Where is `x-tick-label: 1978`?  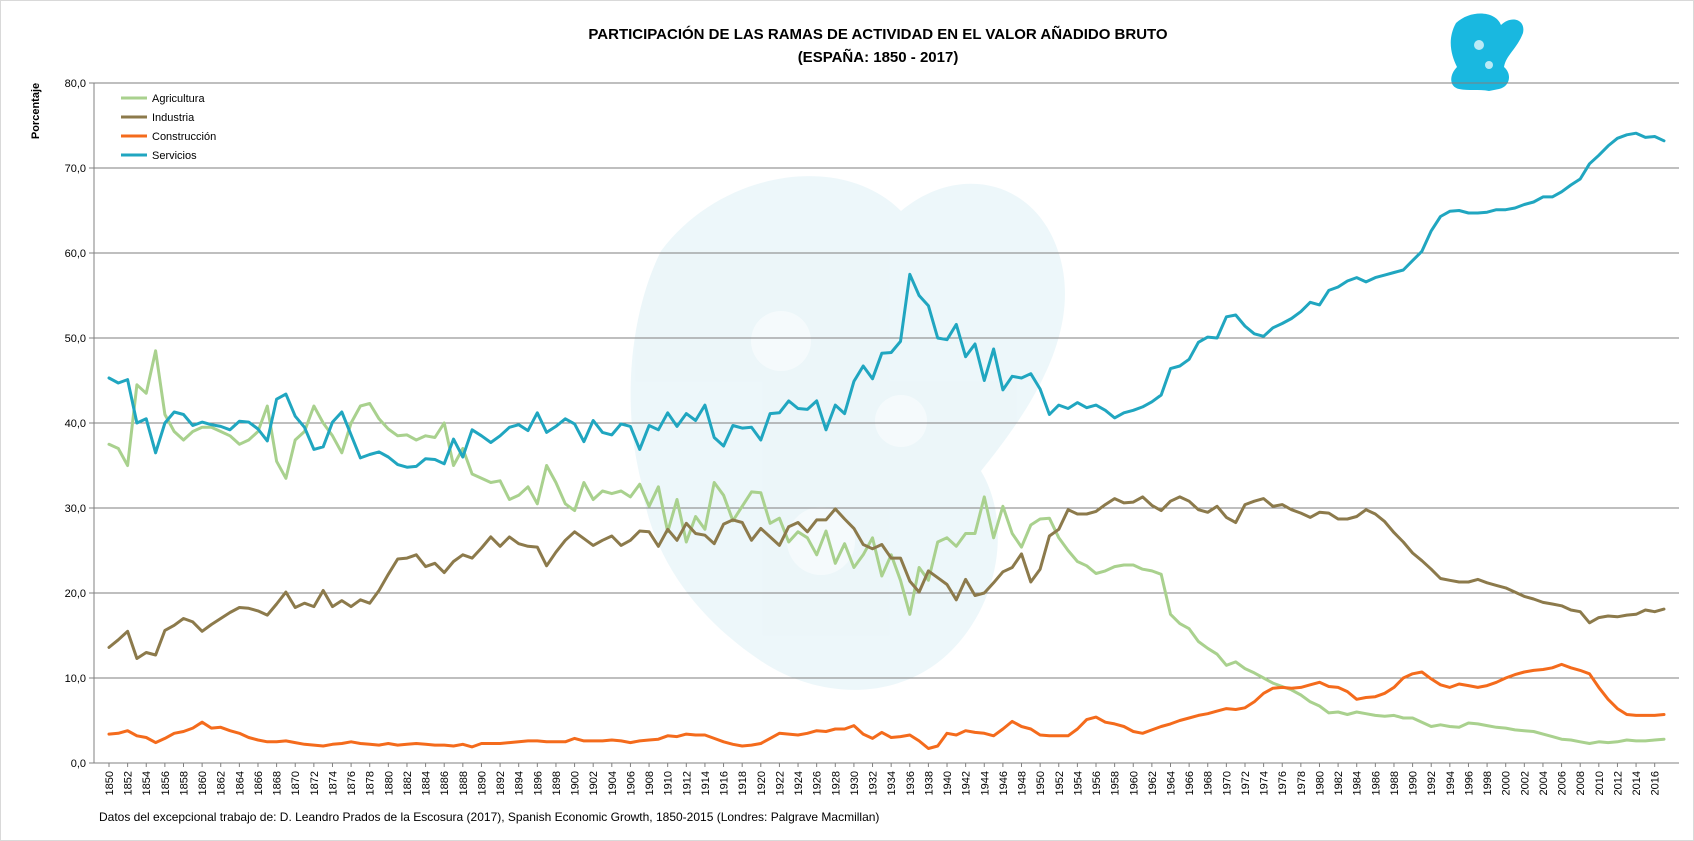
x-tick-label: 1978 is located at coordinates (1302, 783).